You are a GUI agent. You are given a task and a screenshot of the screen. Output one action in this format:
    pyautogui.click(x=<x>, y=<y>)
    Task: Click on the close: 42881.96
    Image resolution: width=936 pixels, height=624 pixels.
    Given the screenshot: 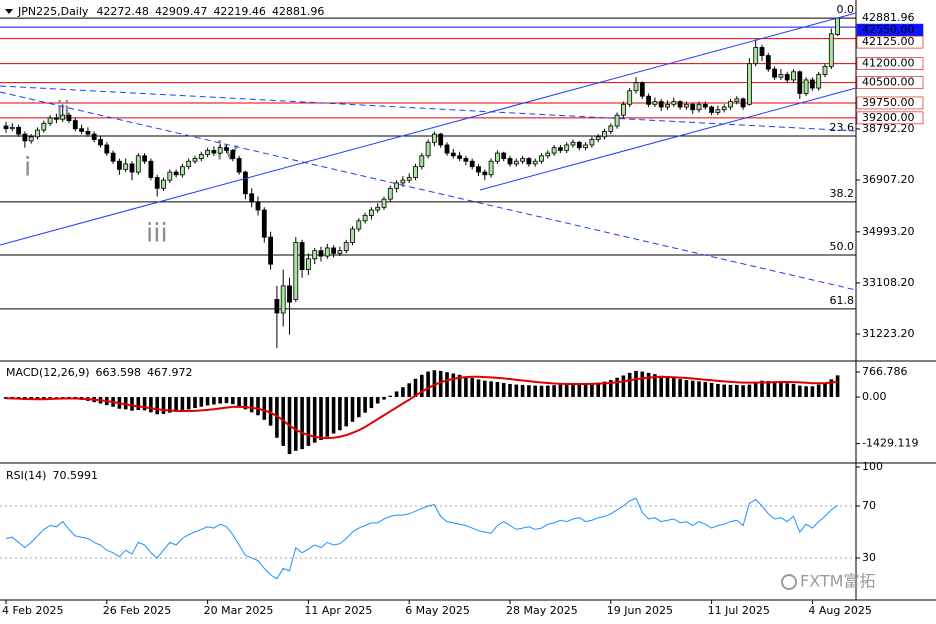 What is the action you would take?
    pyautogui.click(x=298, y=11)
    